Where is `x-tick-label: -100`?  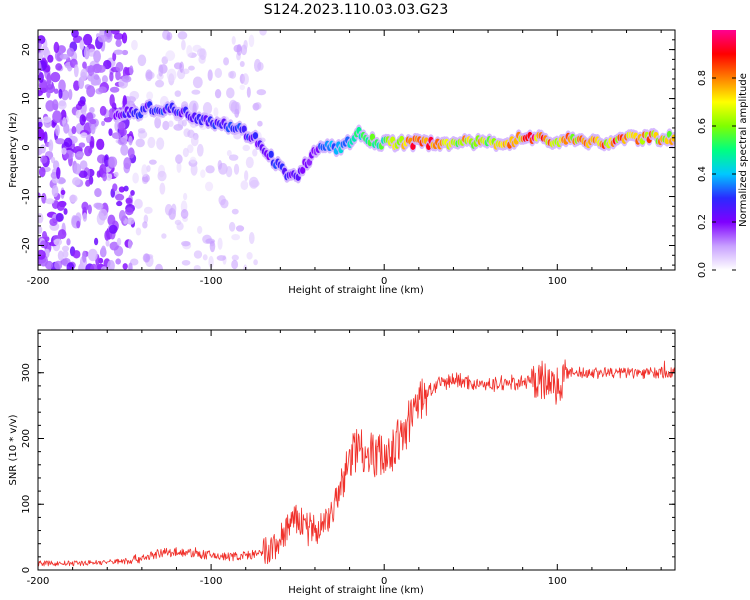
x-tick-label: -100 is located at coordinates (211, 281).